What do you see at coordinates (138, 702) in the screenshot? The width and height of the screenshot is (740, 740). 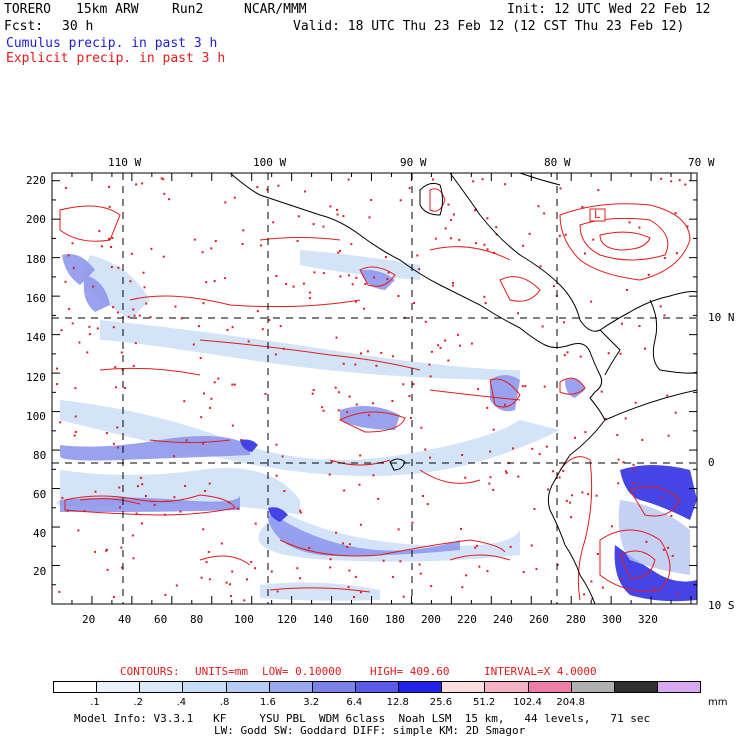 I see `colorbar-label: .2` at bounding box center [138, 702].